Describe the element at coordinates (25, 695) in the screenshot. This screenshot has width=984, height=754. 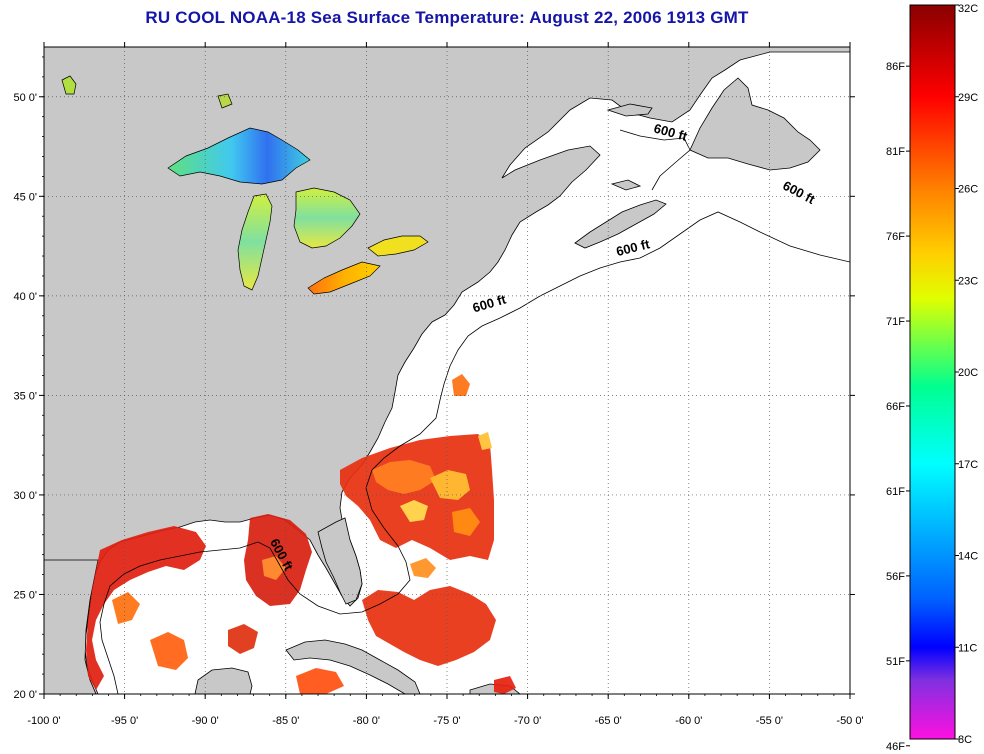
I see `lat-tick-label: 20 0'` at that location.